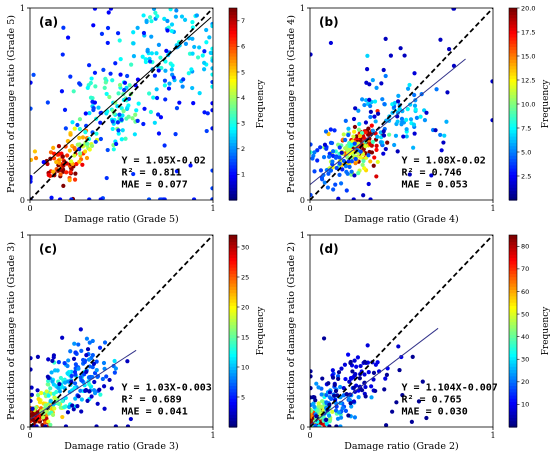  Describe the element at coordinates (245, 307) in the screenshot. I see `colorbar-tick-label: 20` at that location.